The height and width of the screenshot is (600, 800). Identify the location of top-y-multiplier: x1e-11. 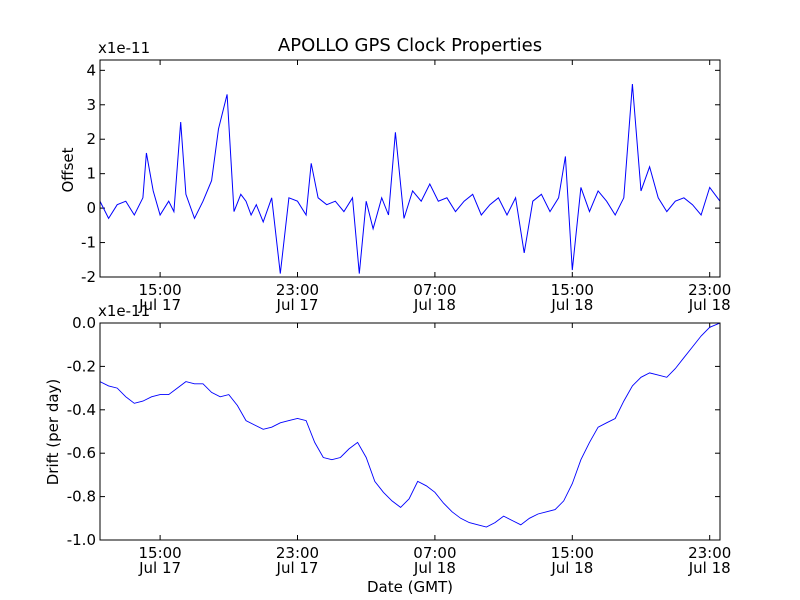
(124, 48).